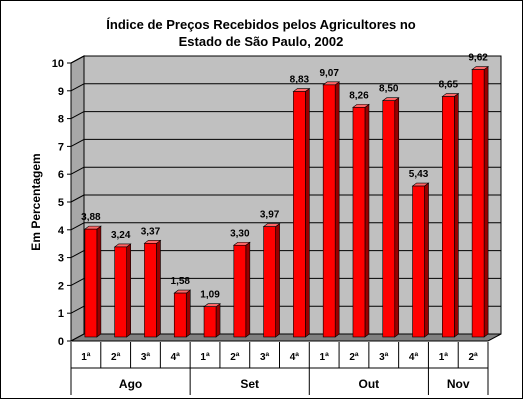  I want to click on data-label: 3,24, so click(121, 235).